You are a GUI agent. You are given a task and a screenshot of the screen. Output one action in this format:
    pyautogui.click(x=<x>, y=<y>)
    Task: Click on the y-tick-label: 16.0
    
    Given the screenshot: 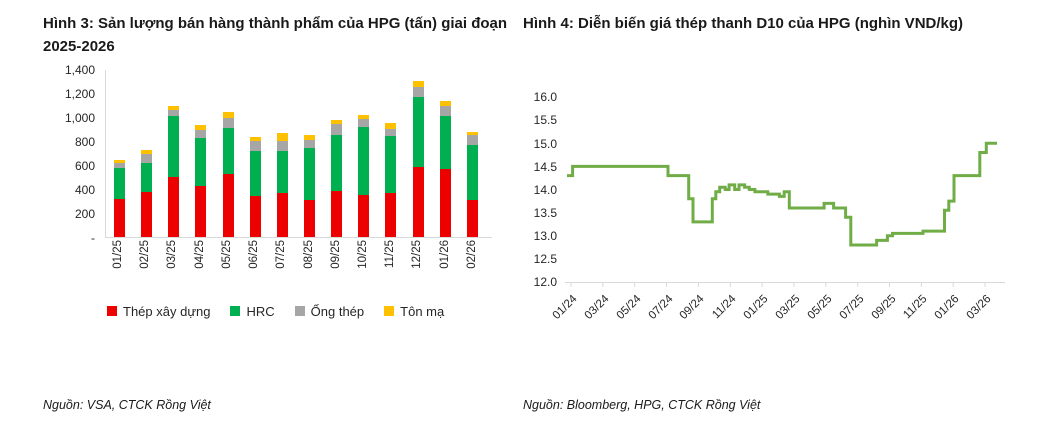 What is the action you would take?
    pyautogui.click(x=545, y=97)
    